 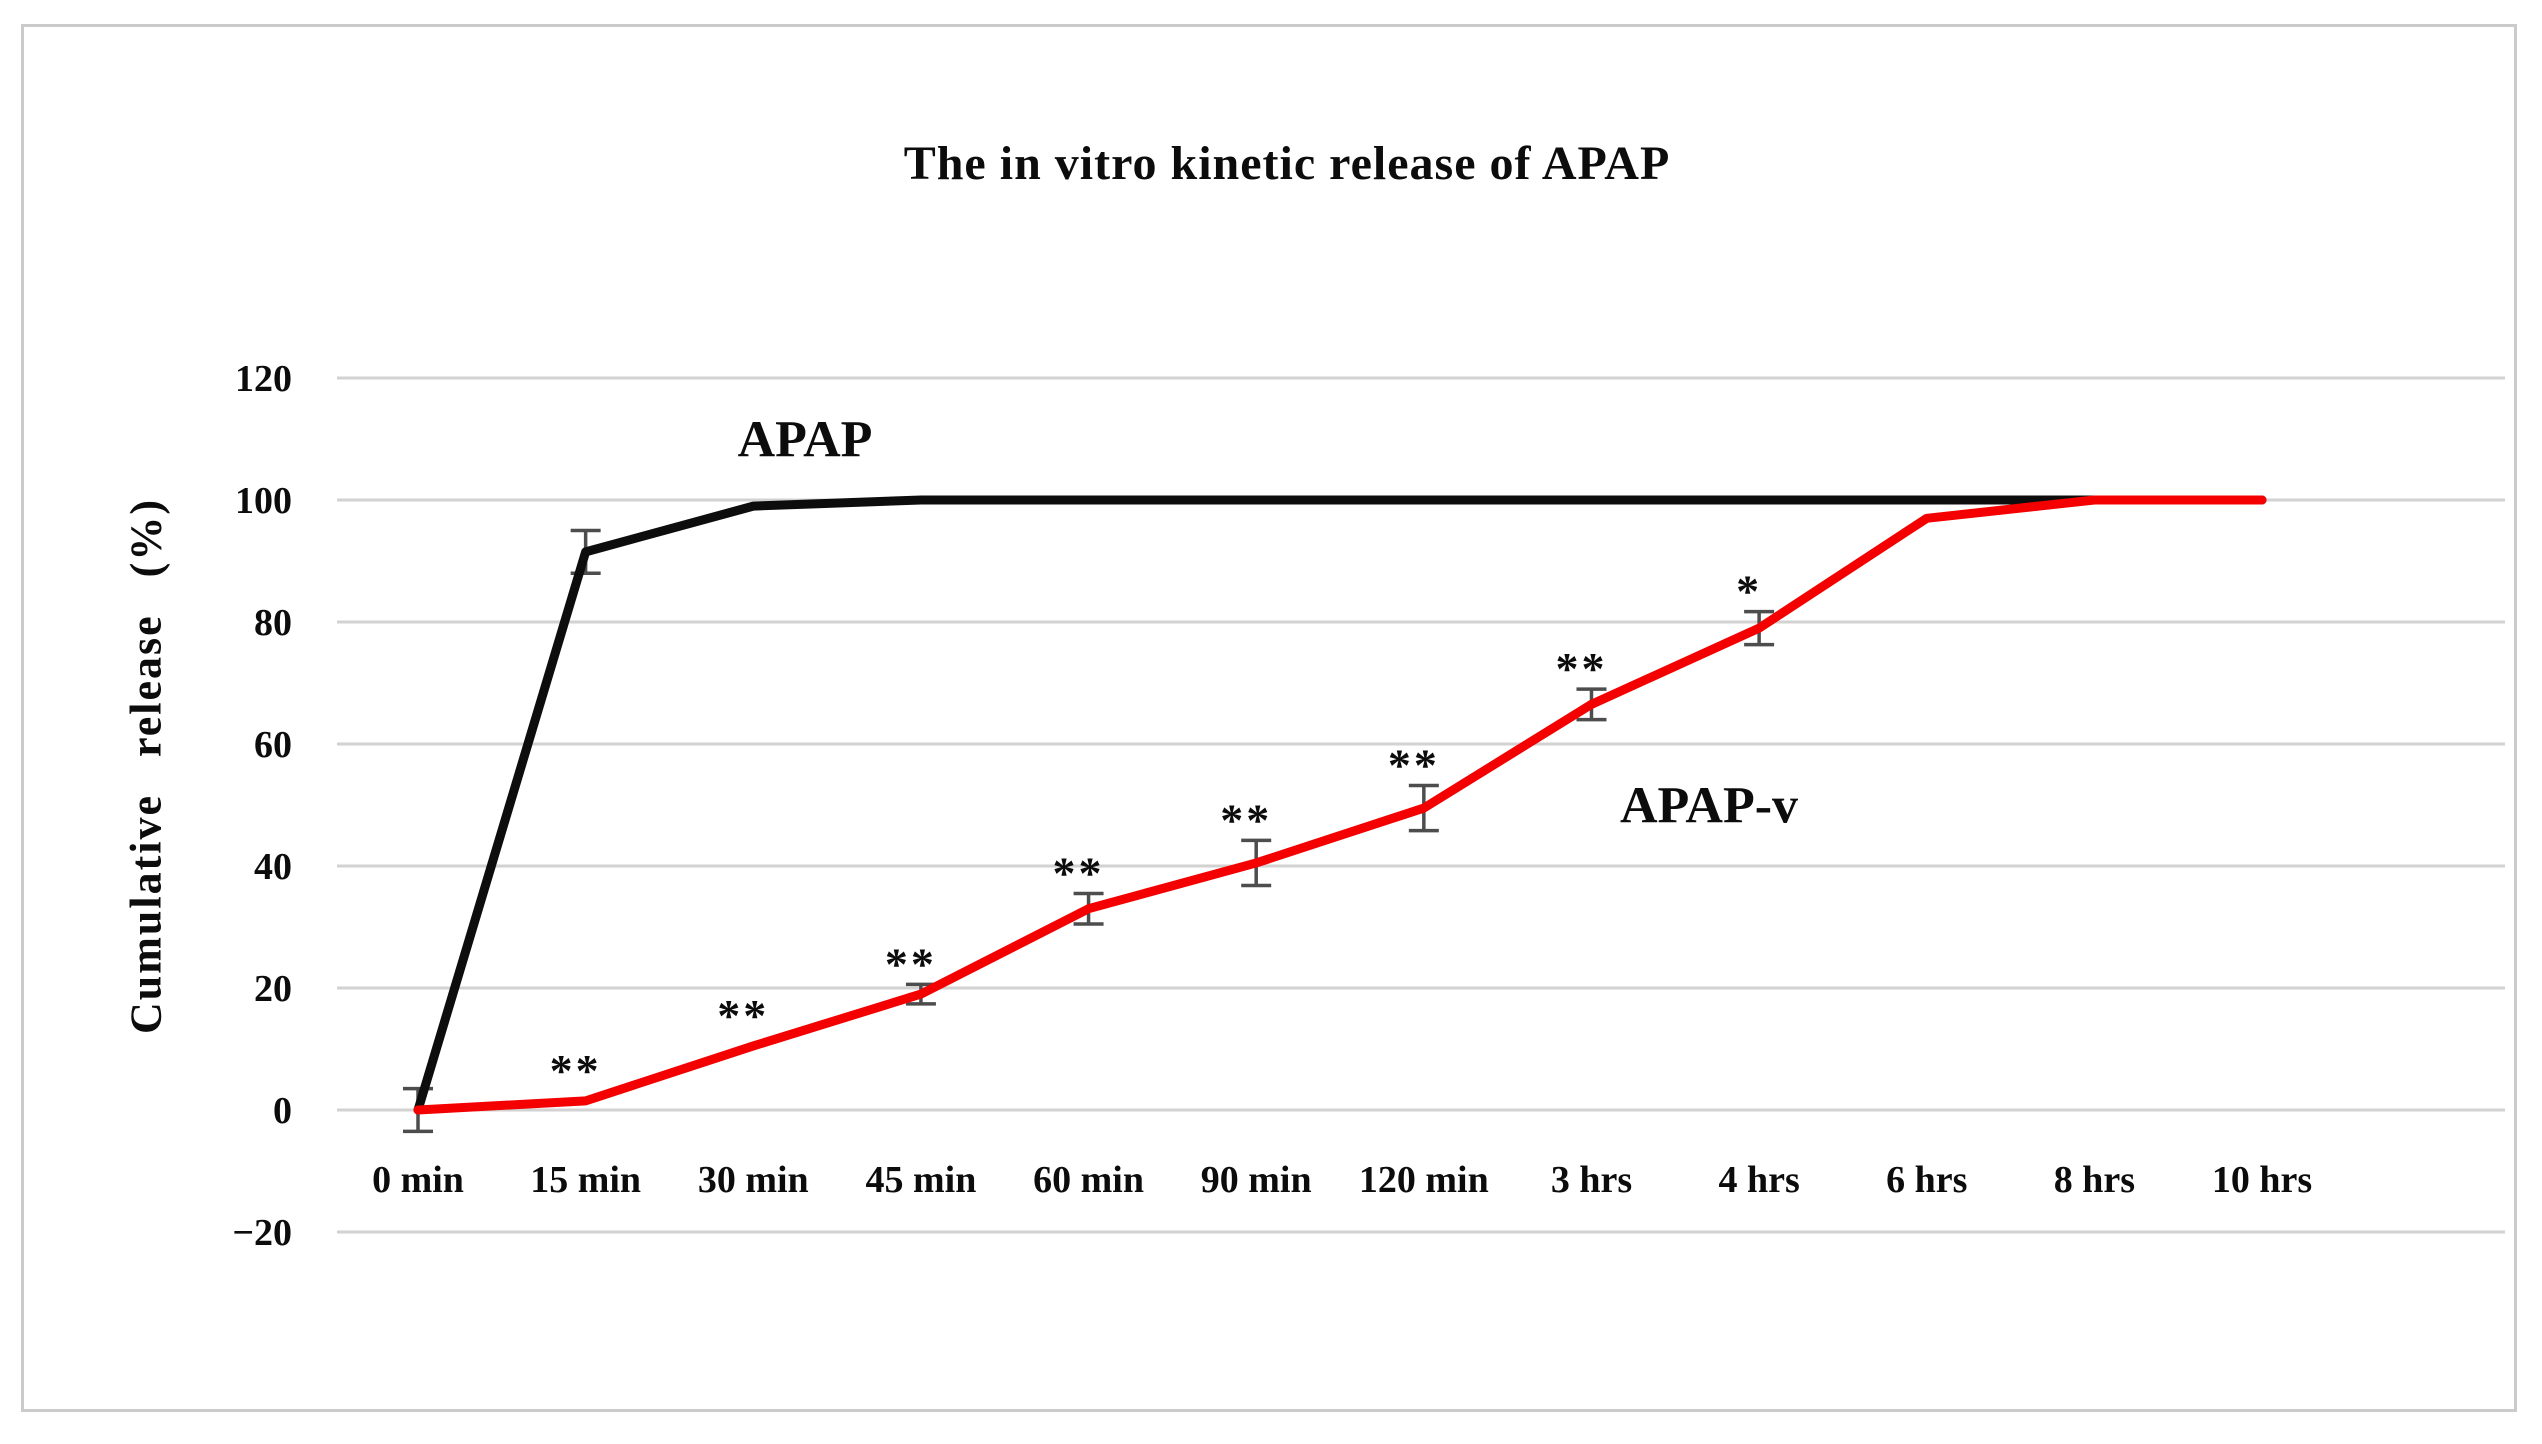 What do you see at coordinates (1926, 1180) in the screenshot?
I see `x-tick-label-6-hrs: 6 hrs` at bounding box center [1926, 1180].